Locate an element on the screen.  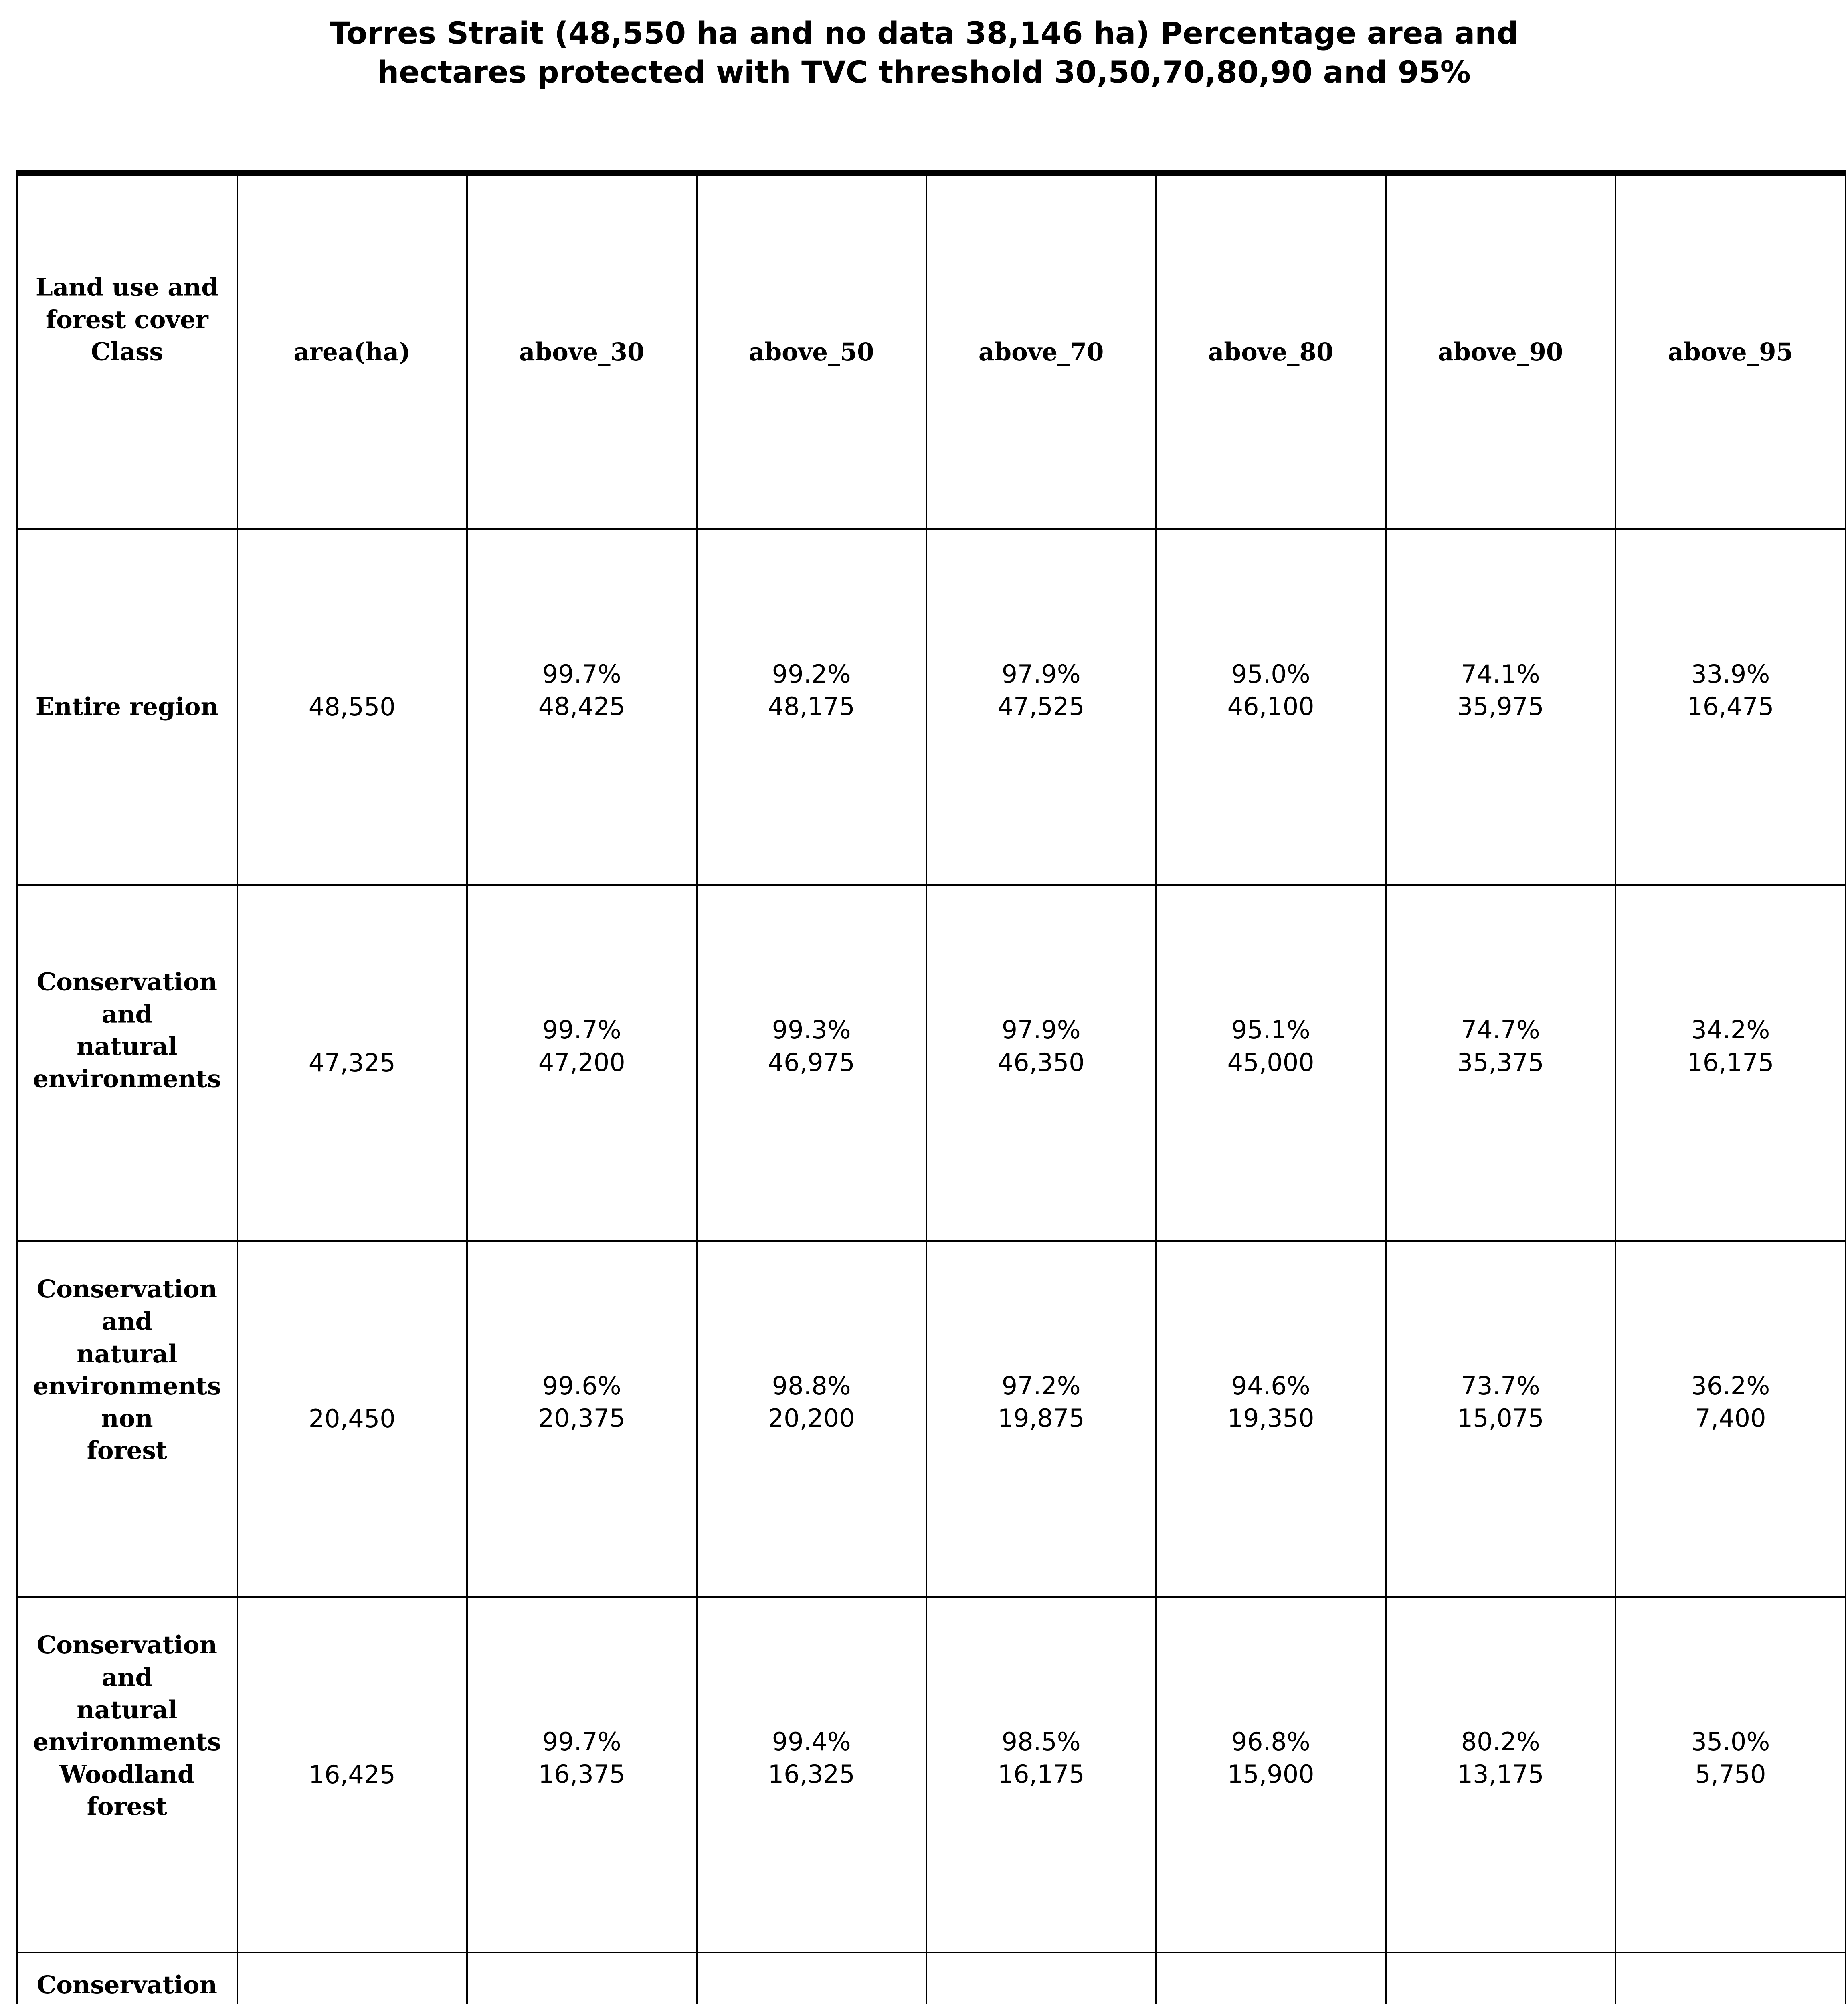
data-cell: 80.2% 13,175 is located at coordinates (1500, 1775).